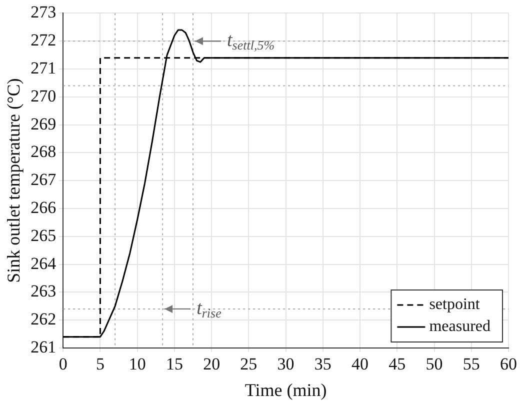  What do you see at coordinates (43, 291) in the screenshot?
I see `y-tick-label: 263` at bounding box center [43, 291].